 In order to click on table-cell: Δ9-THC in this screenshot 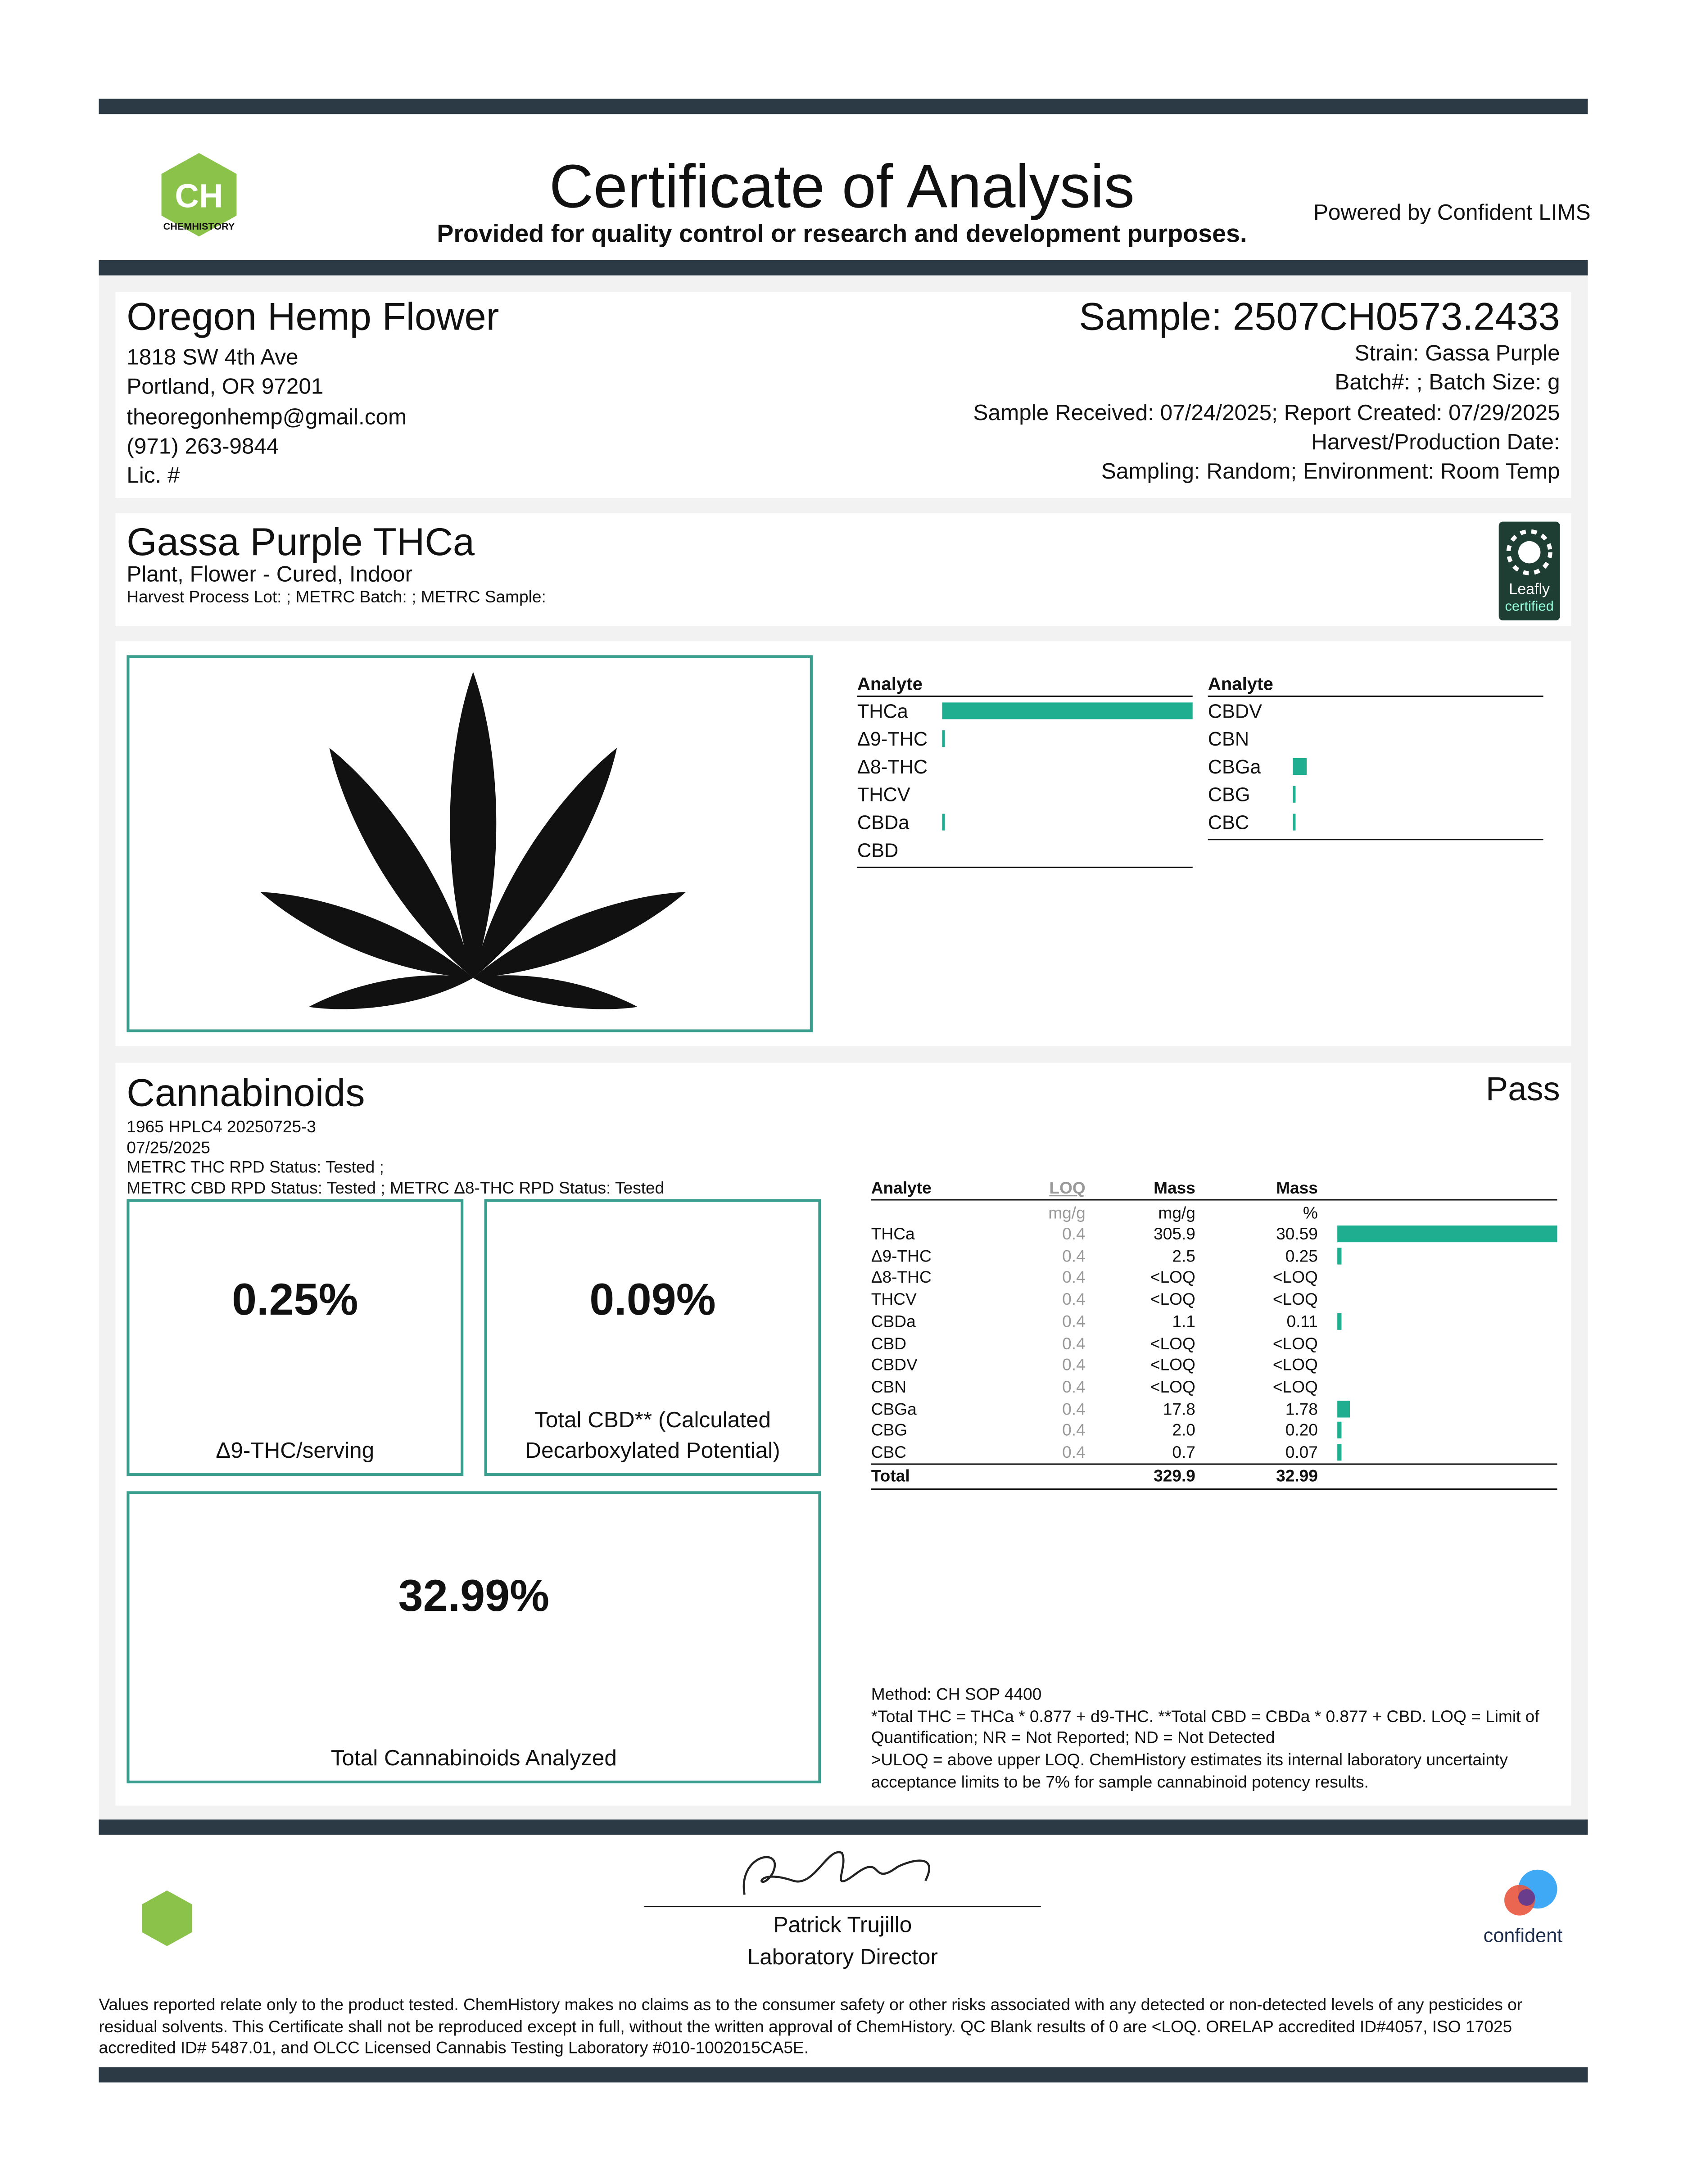, I will do `click(902, 1256)`.